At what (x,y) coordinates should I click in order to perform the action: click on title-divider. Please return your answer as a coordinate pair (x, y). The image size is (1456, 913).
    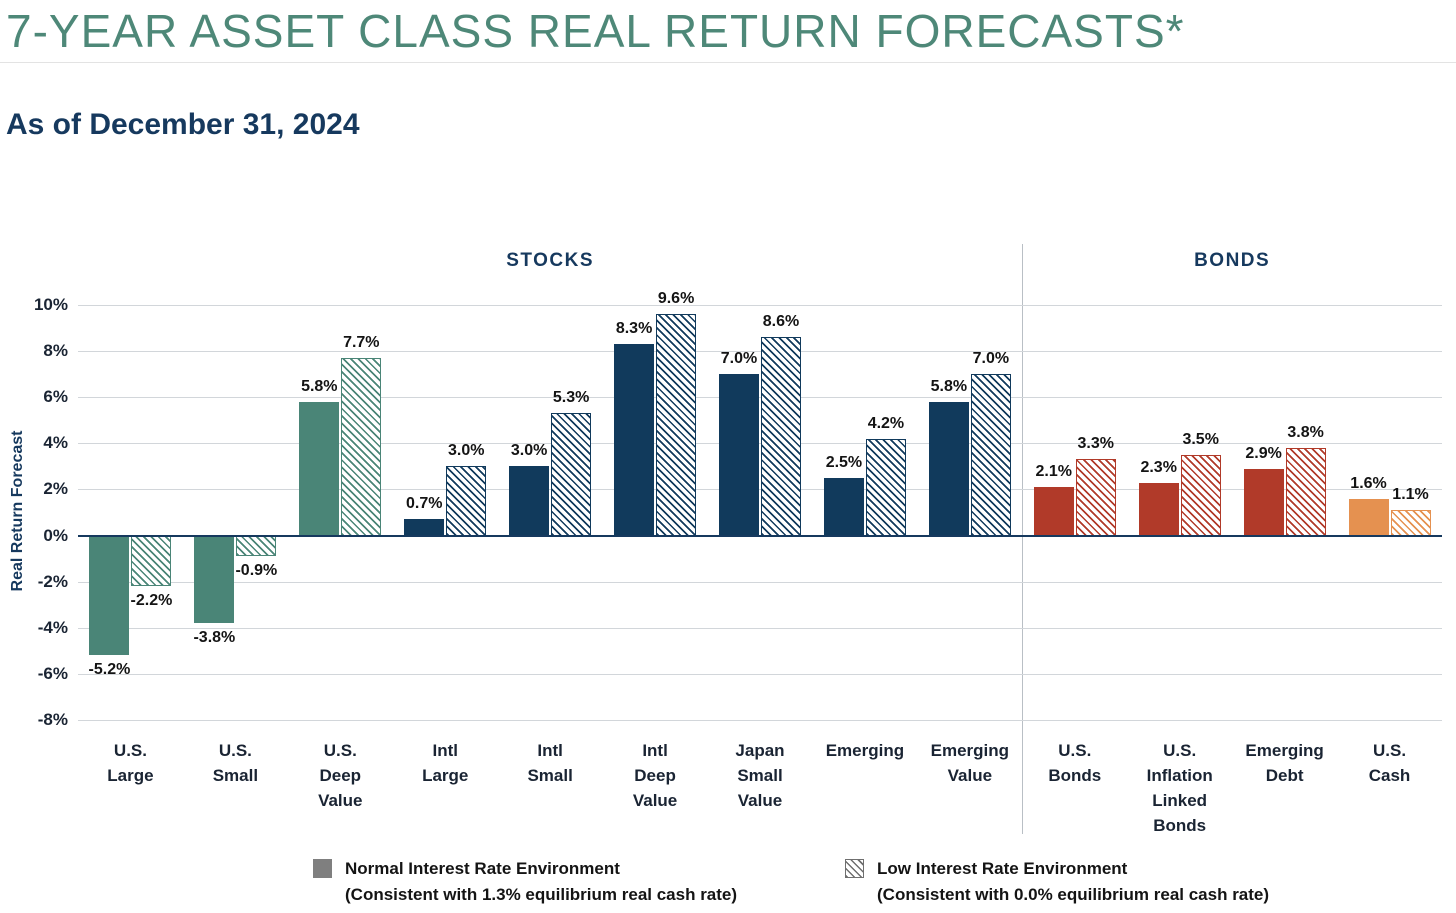
    Looking at the image, I should click on (728, 62).